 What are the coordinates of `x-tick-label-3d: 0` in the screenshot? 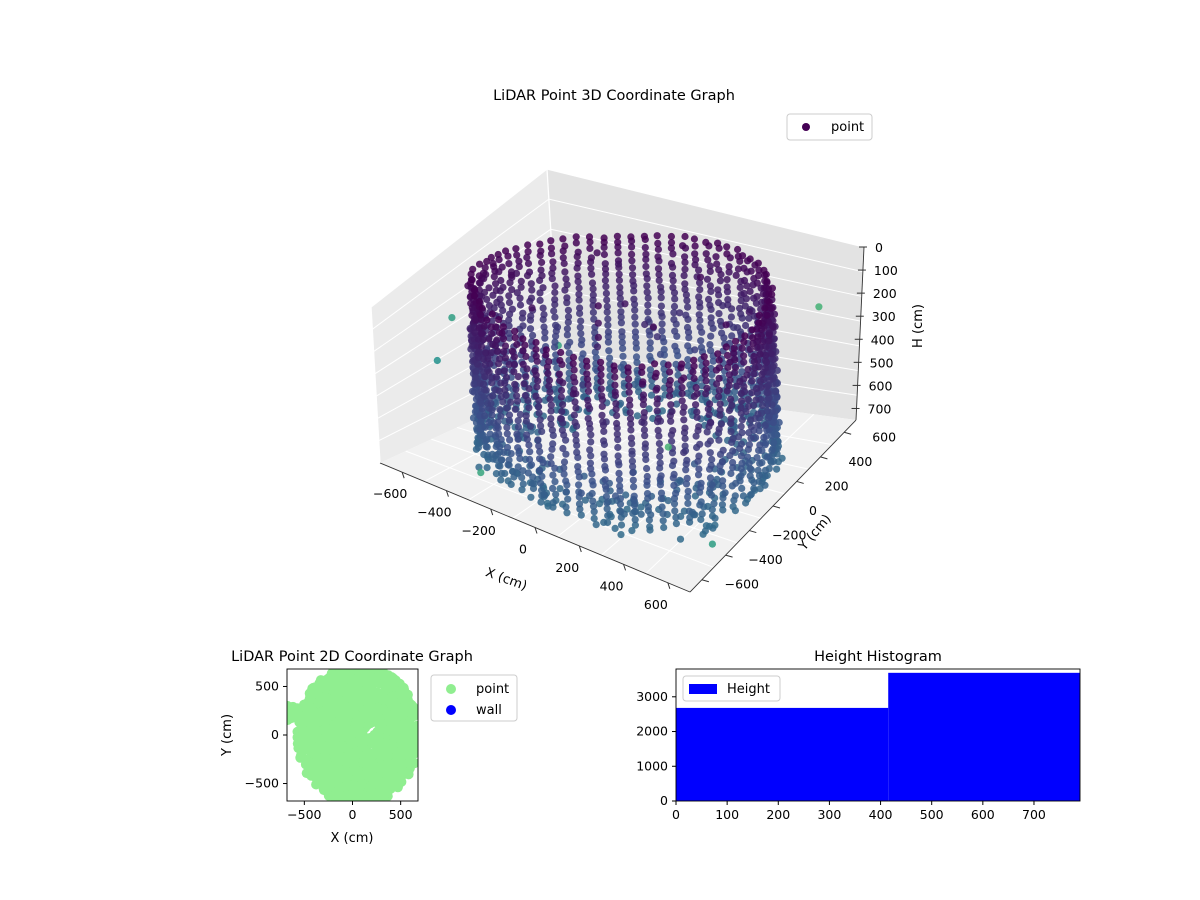 It's located at (523, 549).